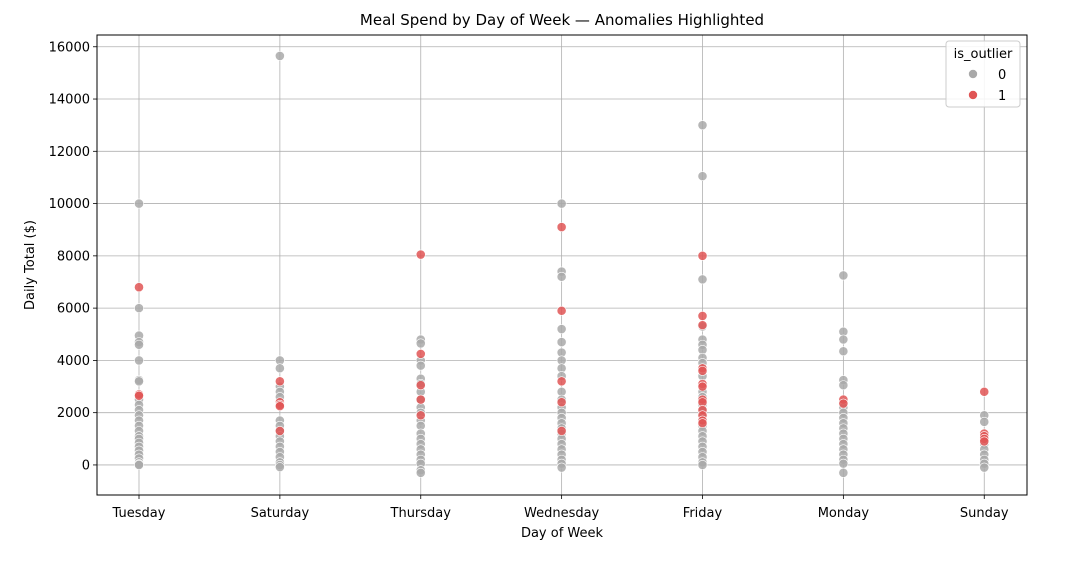 The height and width of the screenshot is (563, 1071). What do you see at coordinates (1002, 96) in the screenshot?
I see `legend-label-1: 1` at bounding box center [1002, 96].